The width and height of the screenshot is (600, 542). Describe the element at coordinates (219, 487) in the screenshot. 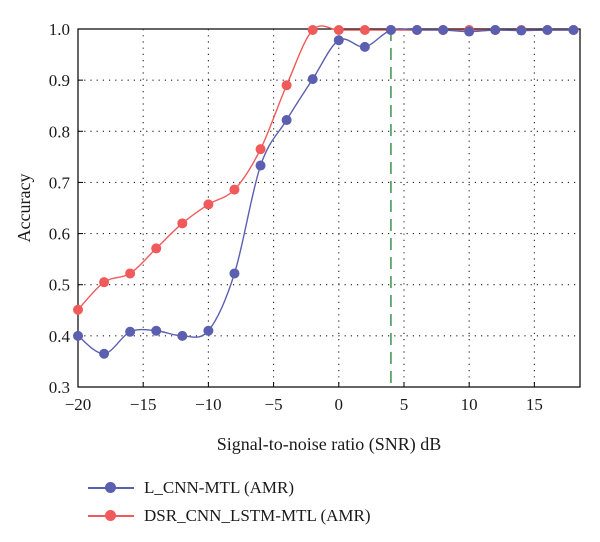

I see `legend-label-series-1: L_CNN-MTL (AMR)` at that location.